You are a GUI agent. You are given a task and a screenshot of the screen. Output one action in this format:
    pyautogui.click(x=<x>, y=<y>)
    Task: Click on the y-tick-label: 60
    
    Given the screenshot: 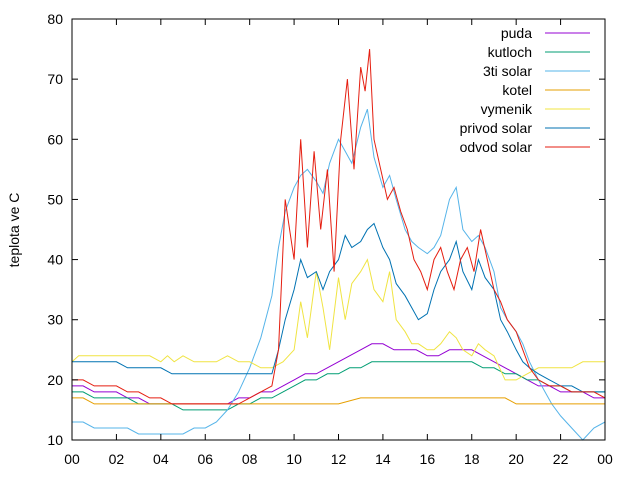 What is the action you would take?
    pyautogui.click(x=55, y=139)
    